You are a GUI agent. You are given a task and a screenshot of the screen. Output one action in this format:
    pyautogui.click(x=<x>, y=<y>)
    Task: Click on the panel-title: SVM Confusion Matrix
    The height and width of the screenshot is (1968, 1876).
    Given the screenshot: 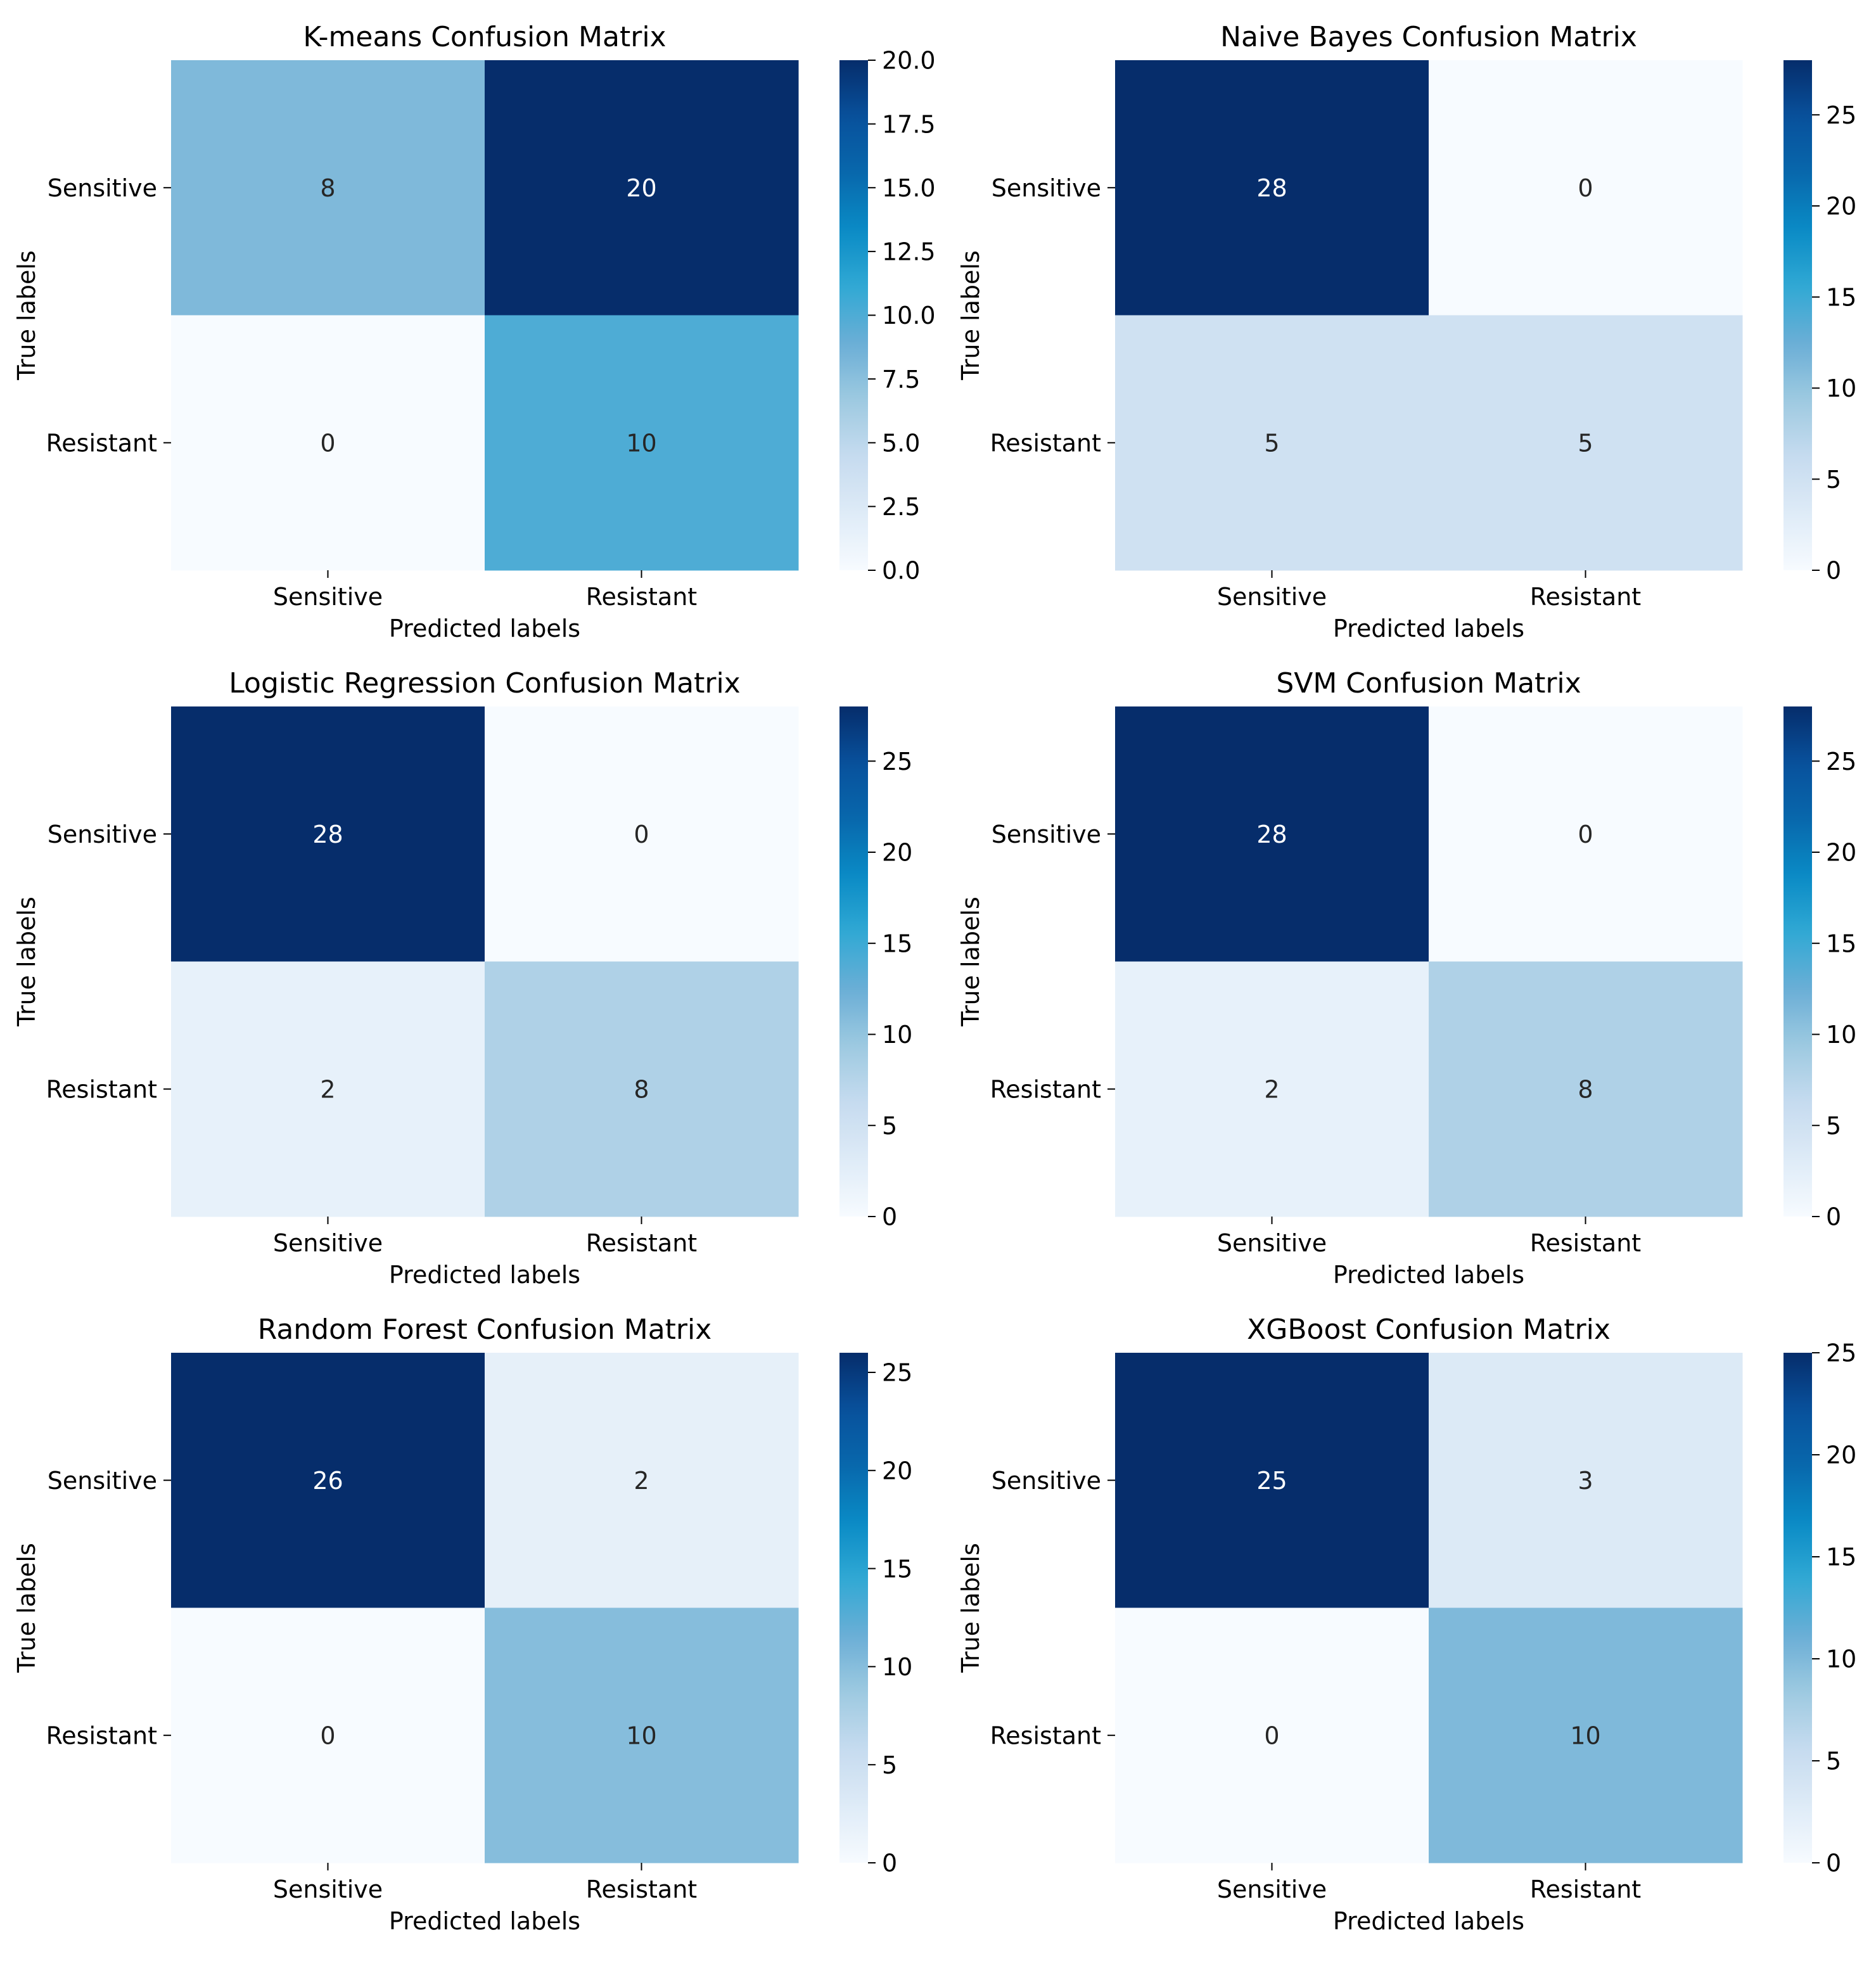 What is the action you would take?
    pyautogui.click(x=1429, y=683)
    